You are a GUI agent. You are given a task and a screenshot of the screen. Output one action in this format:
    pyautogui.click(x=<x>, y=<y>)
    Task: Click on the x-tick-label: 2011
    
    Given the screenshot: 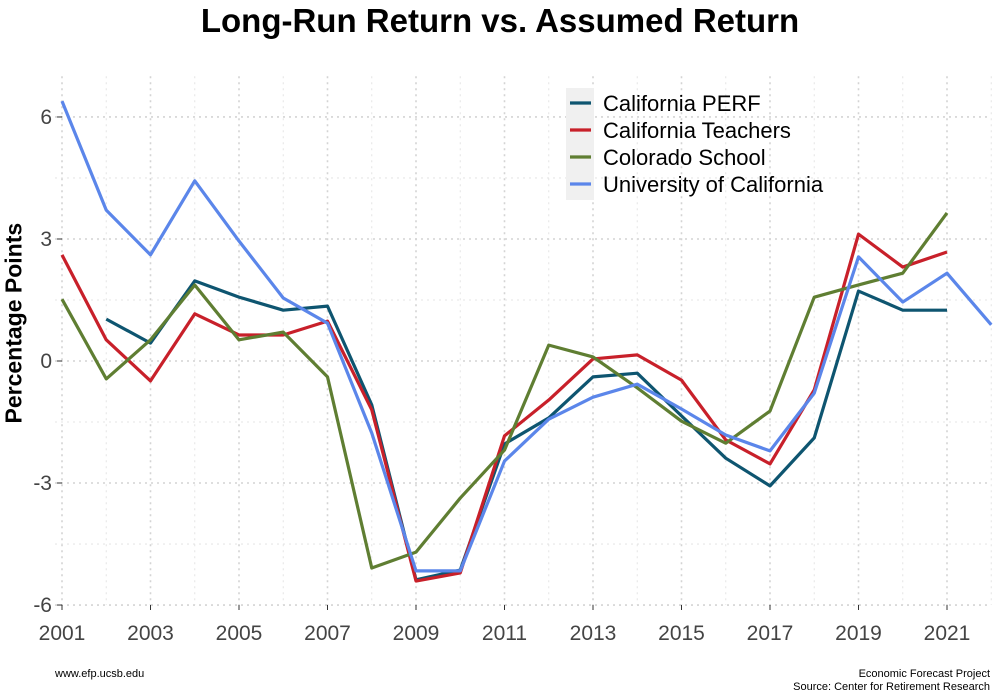 What is the action you would take?
    pyautogui.click(x=504, y=633)
    